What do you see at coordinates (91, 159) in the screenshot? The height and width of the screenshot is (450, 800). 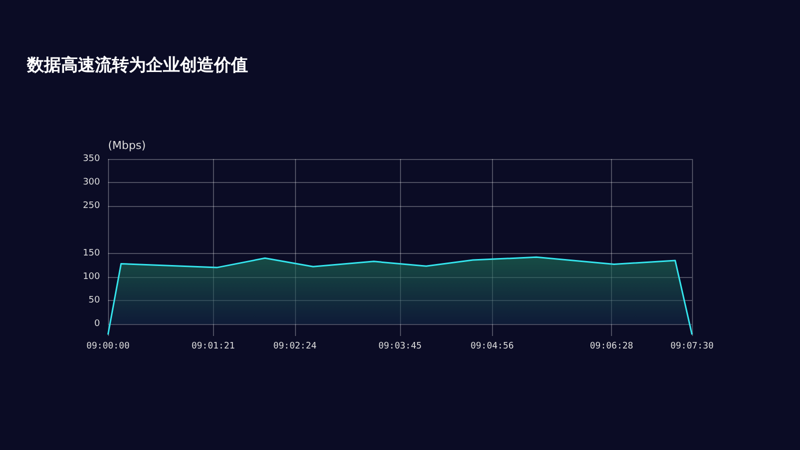 I see `y-tick-label: 350` at bounding box center [91, 159].